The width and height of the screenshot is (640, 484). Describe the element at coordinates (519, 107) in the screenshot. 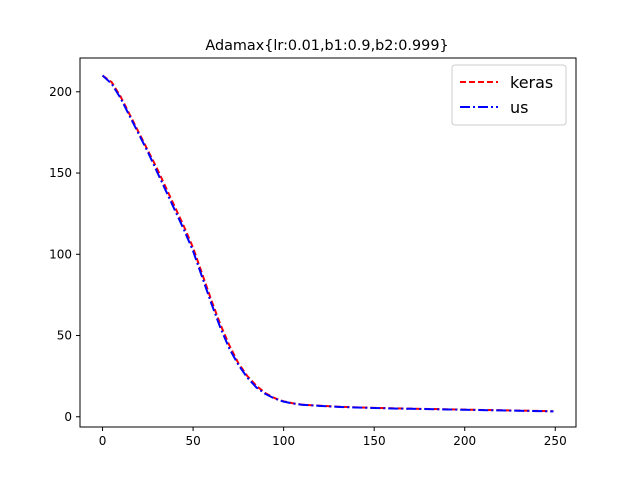

I see `legend-label-us: us` at that location.